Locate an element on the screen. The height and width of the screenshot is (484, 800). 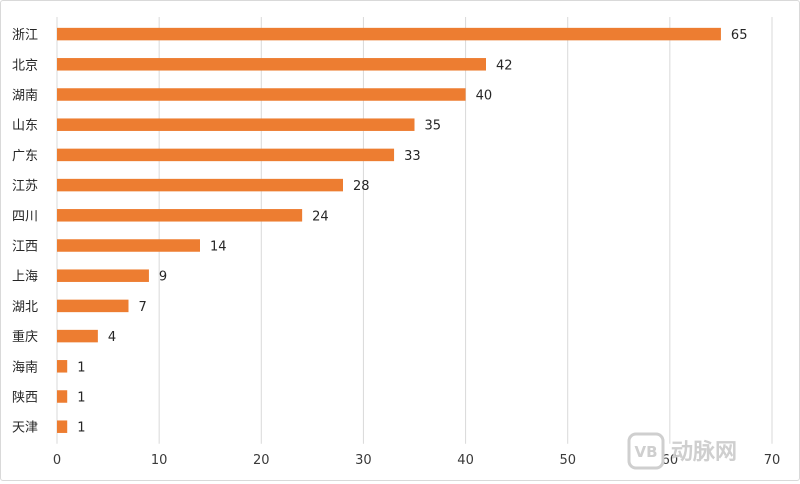
category-label: 四川 is located at coordinates (25, 216).